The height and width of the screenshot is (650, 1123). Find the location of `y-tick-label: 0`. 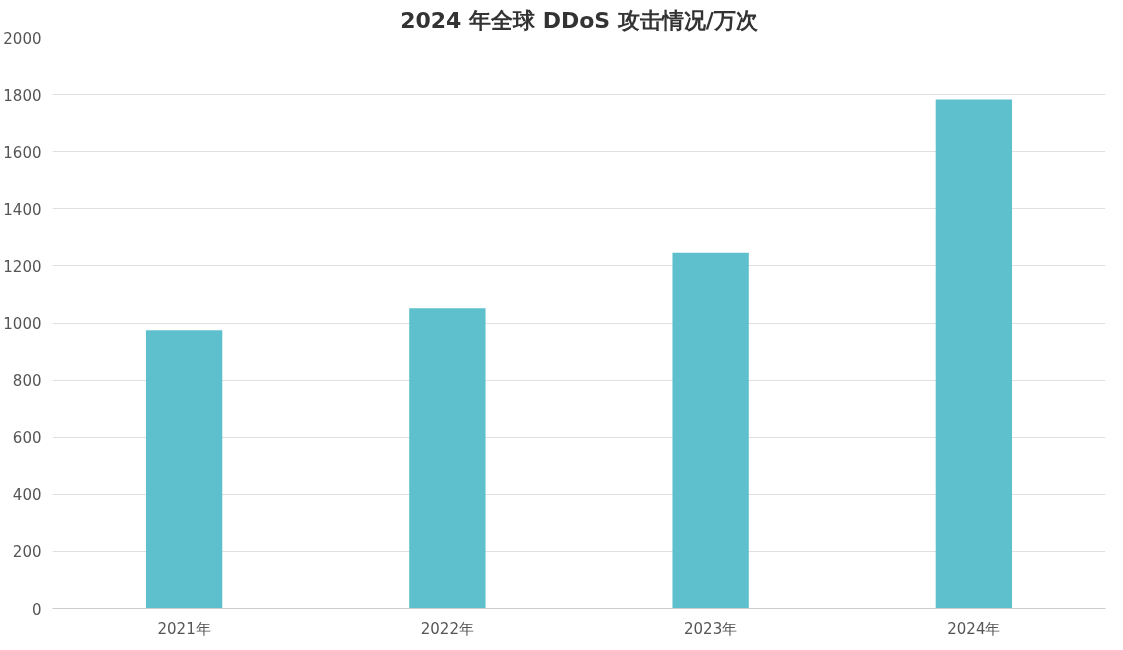

y-tick-label: 0 is located at coordinates (36, 609).